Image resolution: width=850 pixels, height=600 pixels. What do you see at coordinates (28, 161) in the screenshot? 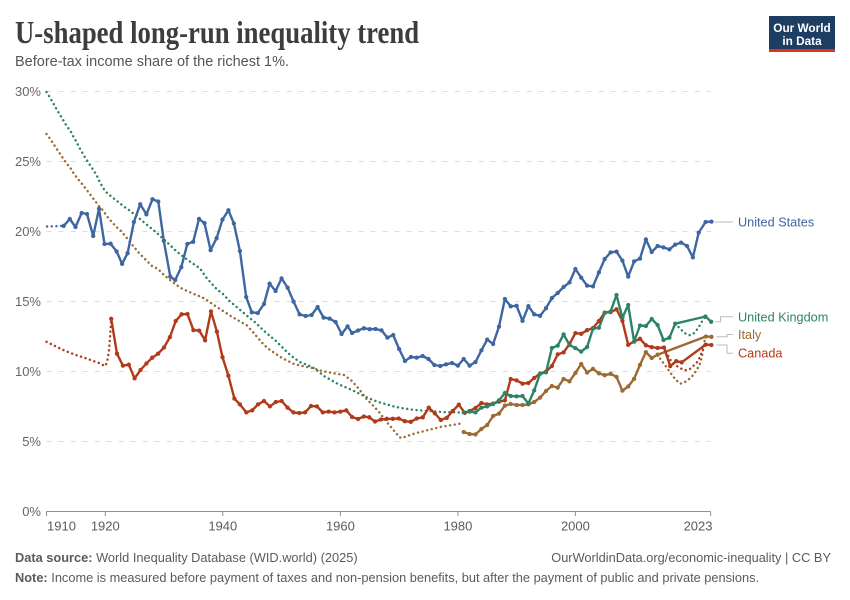
I see `svg-text: 25%` at bounding box center [28, 161].